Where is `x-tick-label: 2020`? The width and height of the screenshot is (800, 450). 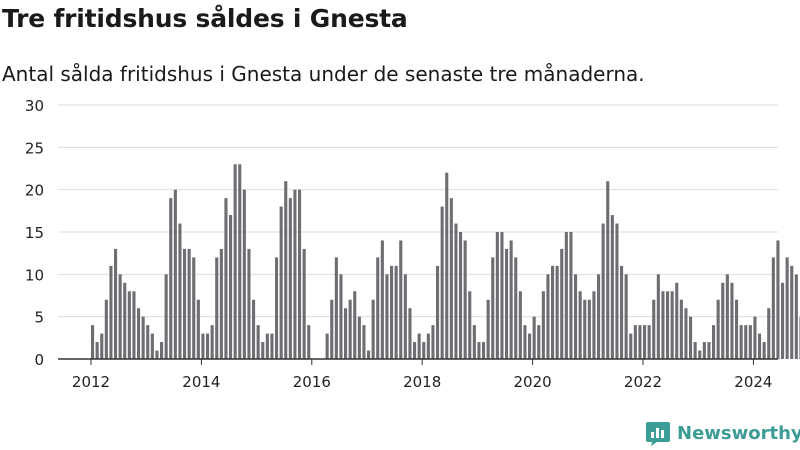 x-tick-label: 2020 is located at coordinates (533, 382).